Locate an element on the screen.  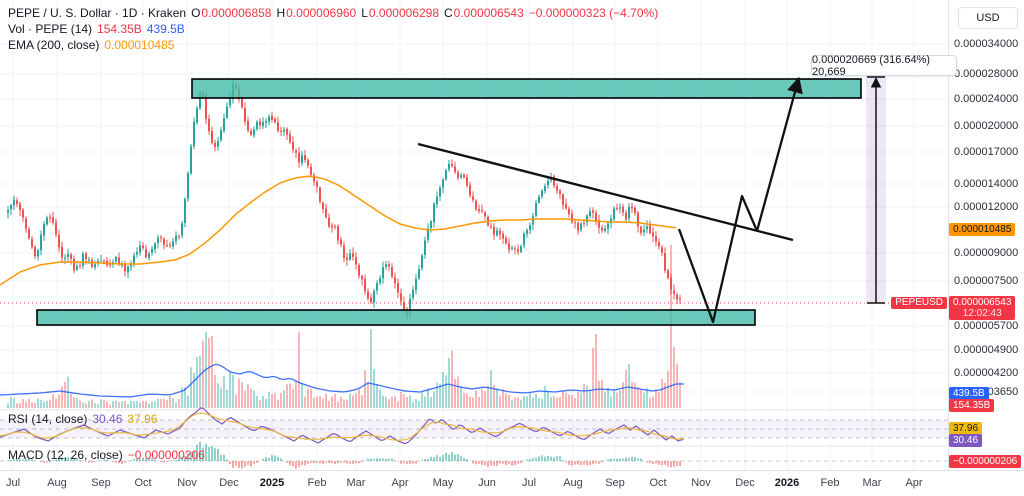
time-tick-label: Sep is located at coordinates (615, 483).